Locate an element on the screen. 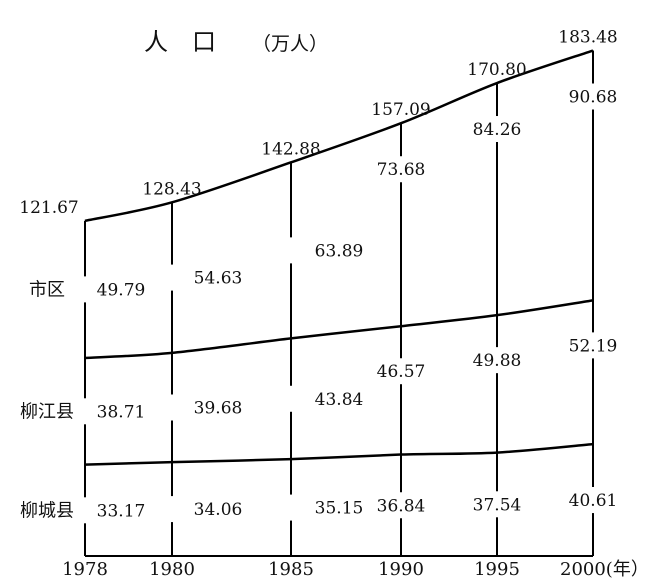 Image resolution: width=653 pixels, height=581 pixels. x-tick-label: 1980 is located at coordinates (172, 569).